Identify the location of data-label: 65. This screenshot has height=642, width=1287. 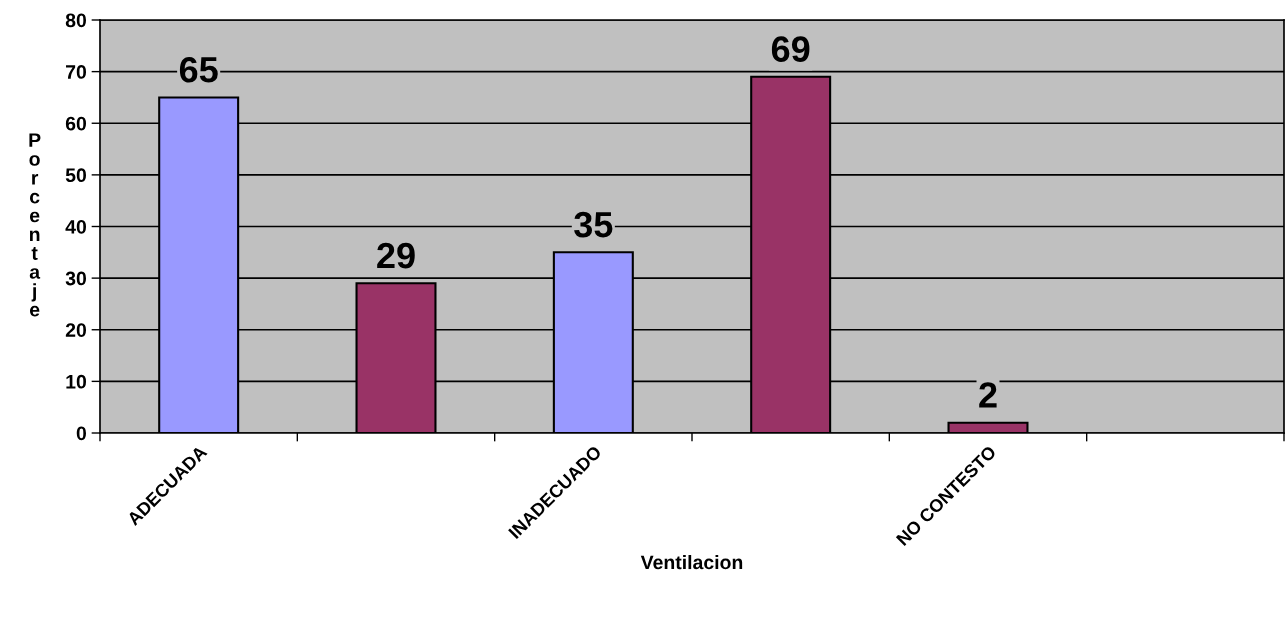
(198, 69).